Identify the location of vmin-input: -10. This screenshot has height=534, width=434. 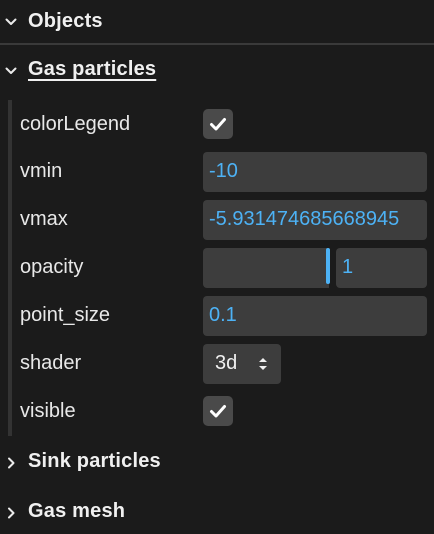
(315, 172).